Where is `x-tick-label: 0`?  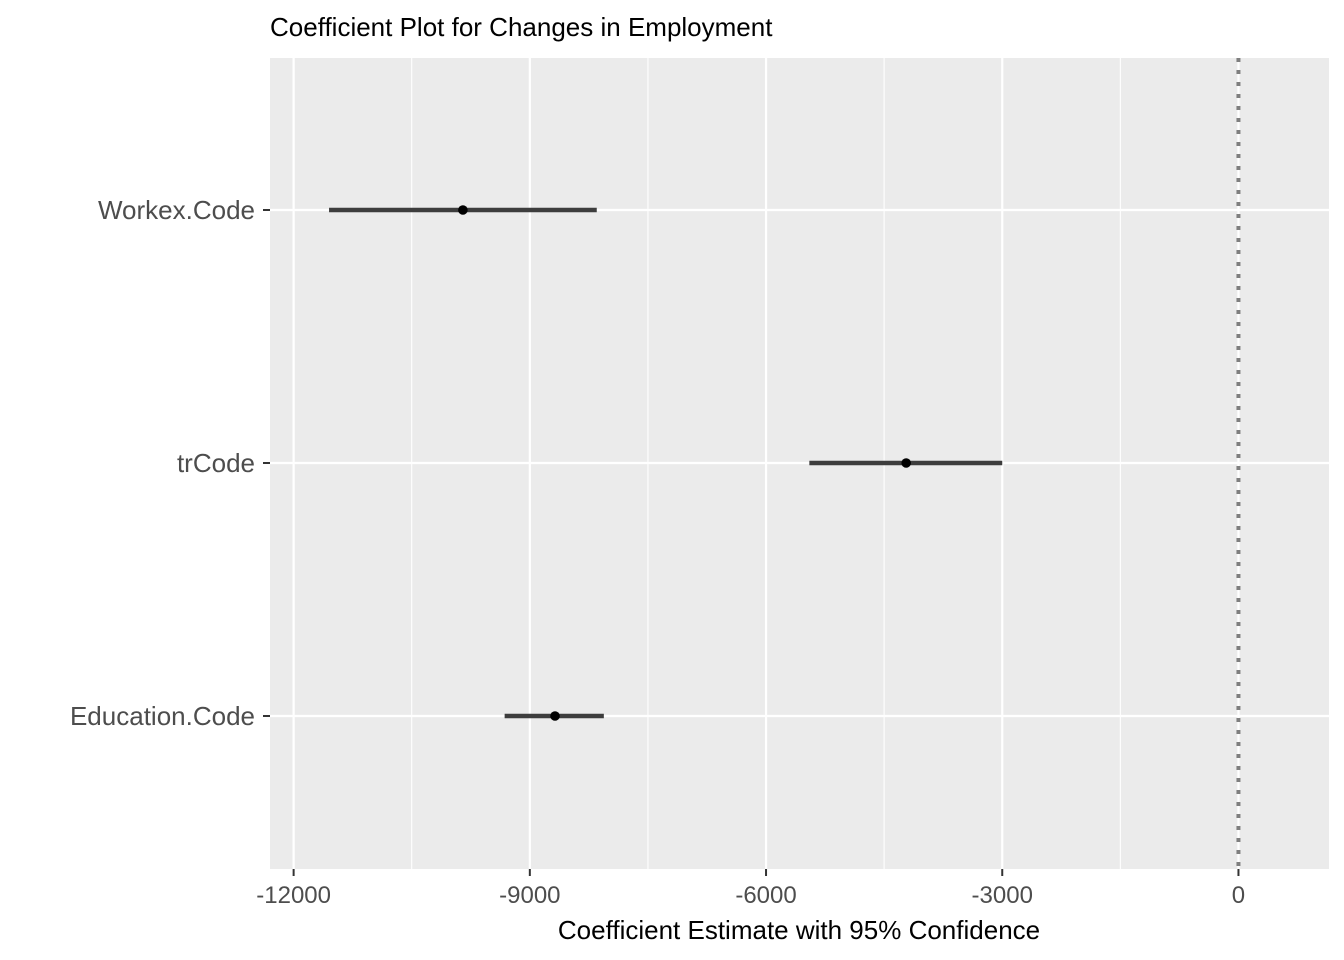
x-tick-label: 0 is located at coordinates (1238, 895).